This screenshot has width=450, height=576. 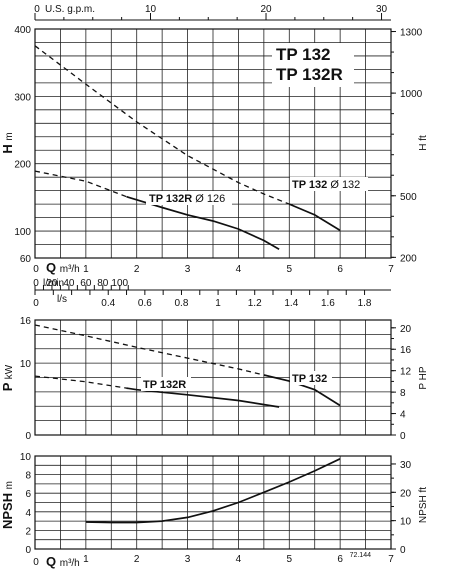 What do you see at coordinates (137, 269) in the screenshot?
I see `q-tick-label: 2` at bounding box center [137, 269].